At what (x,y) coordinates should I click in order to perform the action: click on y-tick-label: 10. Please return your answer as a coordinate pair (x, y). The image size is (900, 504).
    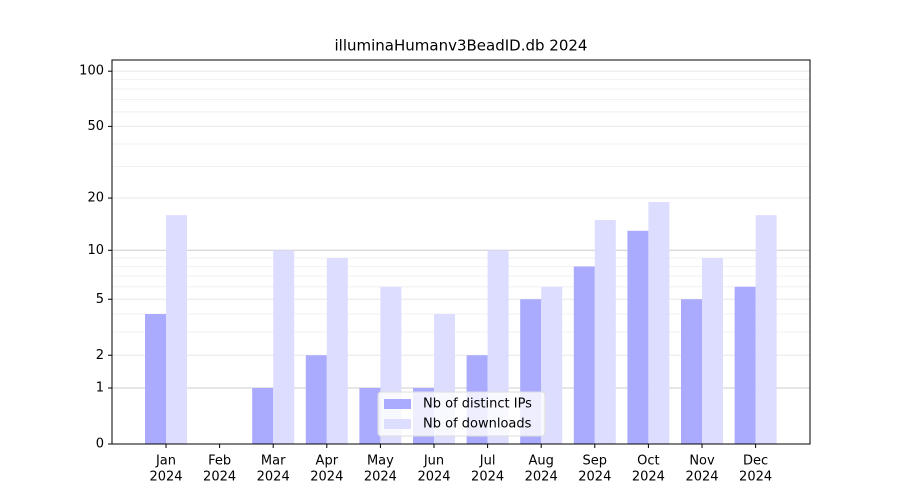
    Looking at the image, I should click on (95, 250).